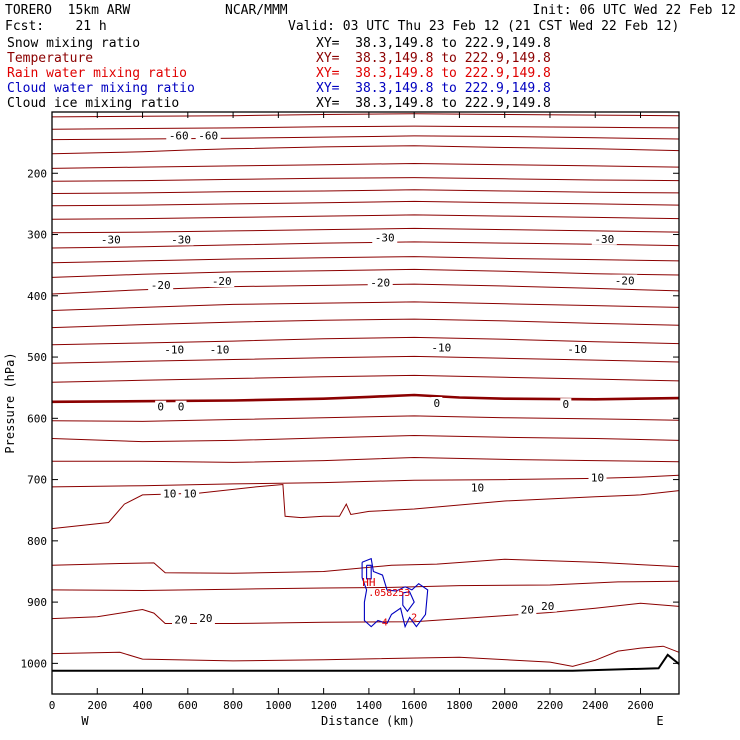 The width and height of the screenshot is (740, 740). What do you see at coordinates (323, 705) in the screenshot?
I see `x-tick-label: 1200` at bounding box center [323, 705].